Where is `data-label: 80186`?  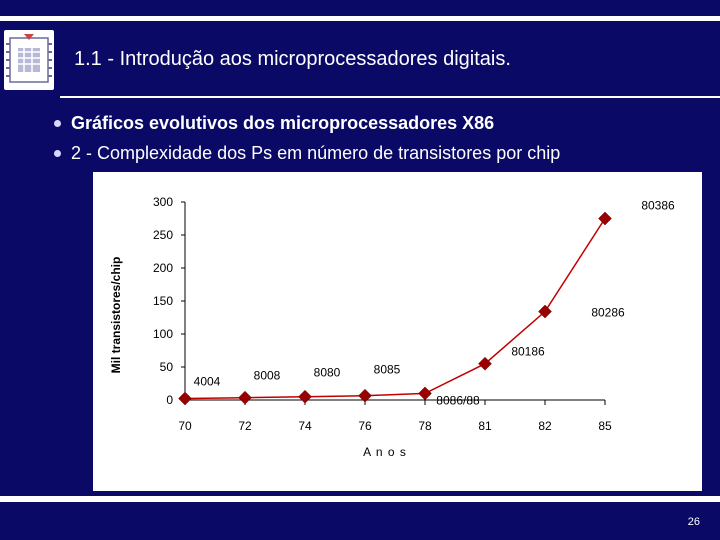 data-label: 80186 is located at coordinates (528, 352).